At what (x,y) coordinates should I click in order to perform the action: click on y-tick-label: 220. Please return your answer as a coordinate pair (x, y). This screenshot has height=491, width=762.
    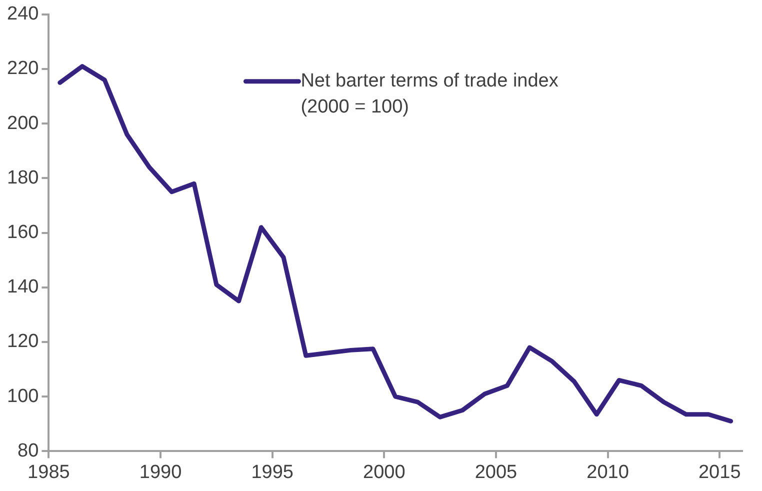
    Looking at the image, I should click on (23, 69).